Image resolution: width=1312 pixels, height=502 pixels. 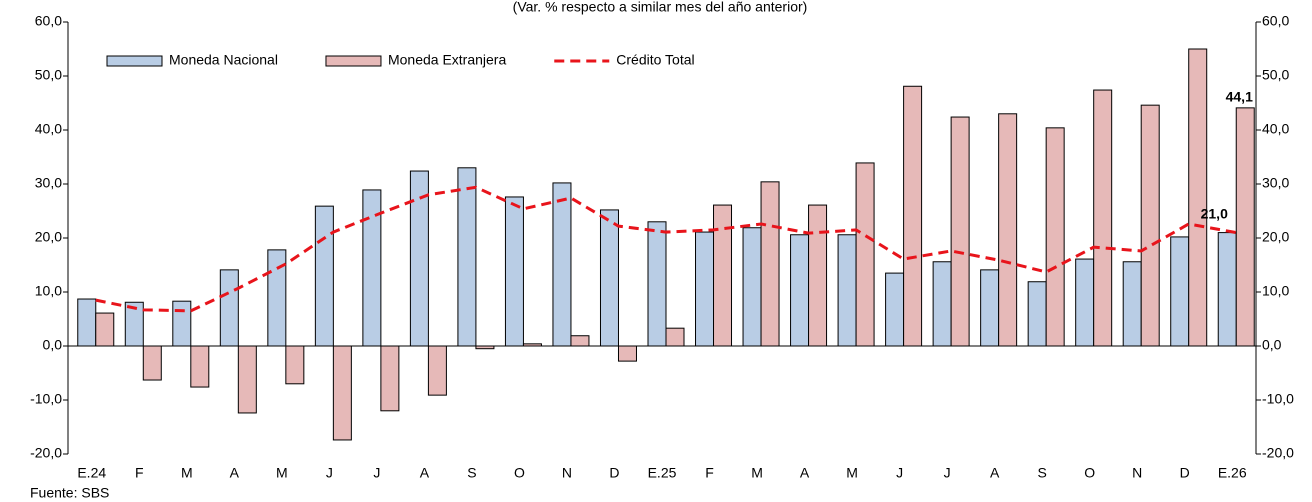 I want to click on legend-label: Moneda Nacional, so click(x=223, y=60).